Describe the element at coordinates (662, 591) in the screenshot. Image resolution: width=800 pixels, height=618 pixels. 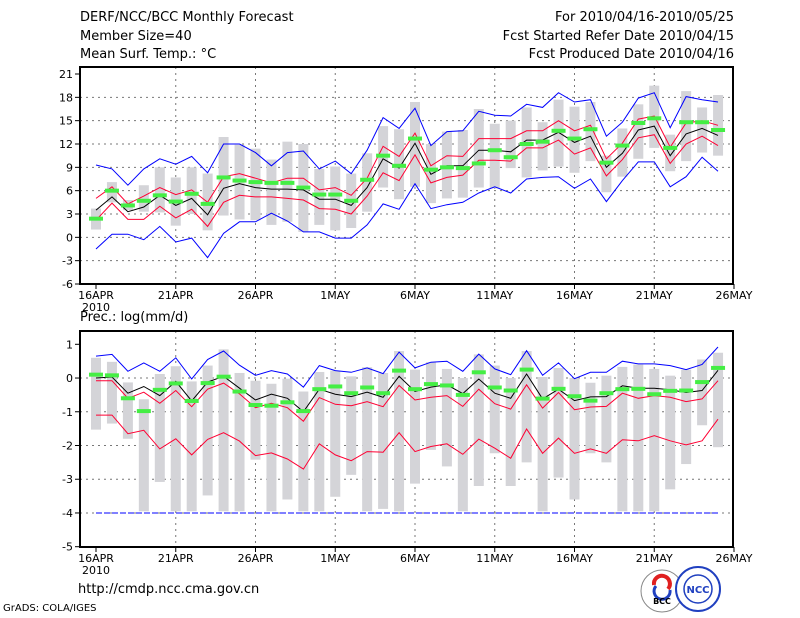
I see `bcc-logo: BCC` at that location.